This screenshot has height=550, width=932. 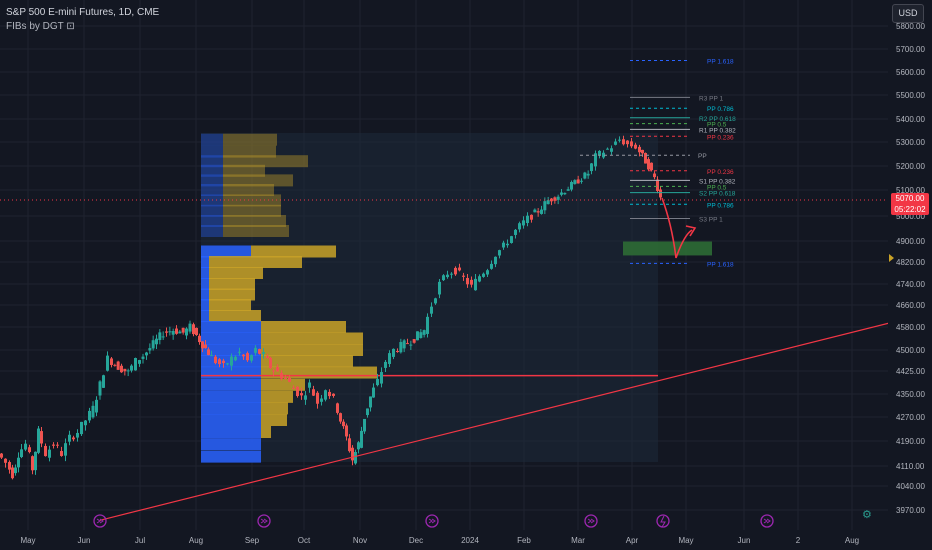 What do you see at coordinates (910, 142) in the screenshot?
I see `price-tick-label: 5300.00` at bounding box center [910, 142].